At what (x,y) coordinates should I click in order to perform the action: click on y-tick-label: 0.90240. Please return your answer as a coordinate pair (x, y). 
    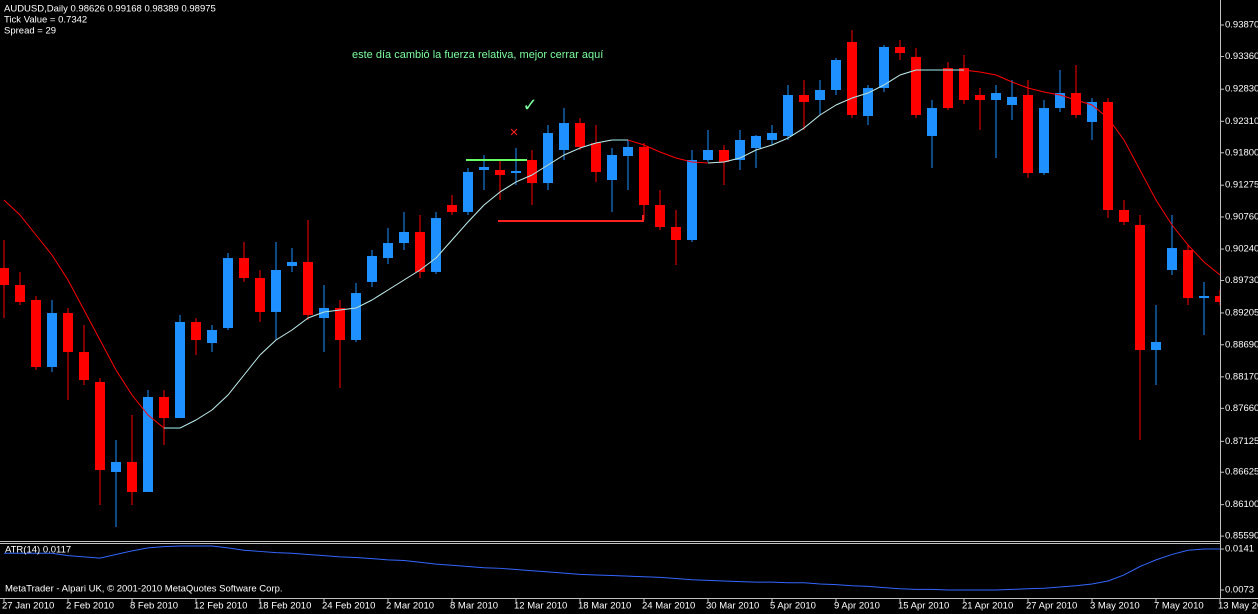
    Looking at the image, I should click on (1241, 249).